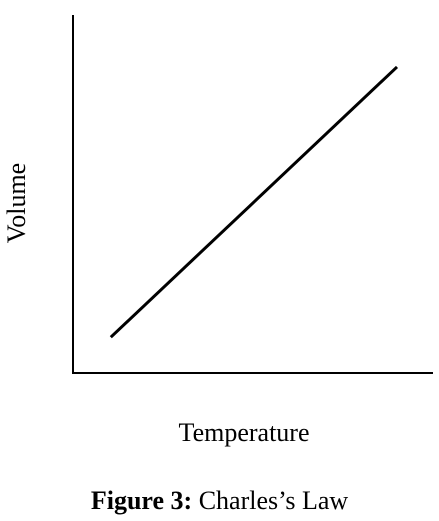 The width and height of the screenshot is (439, 521). I want to click on figure-caption: Figure 3: Charles’s Law, so click(219, 501).